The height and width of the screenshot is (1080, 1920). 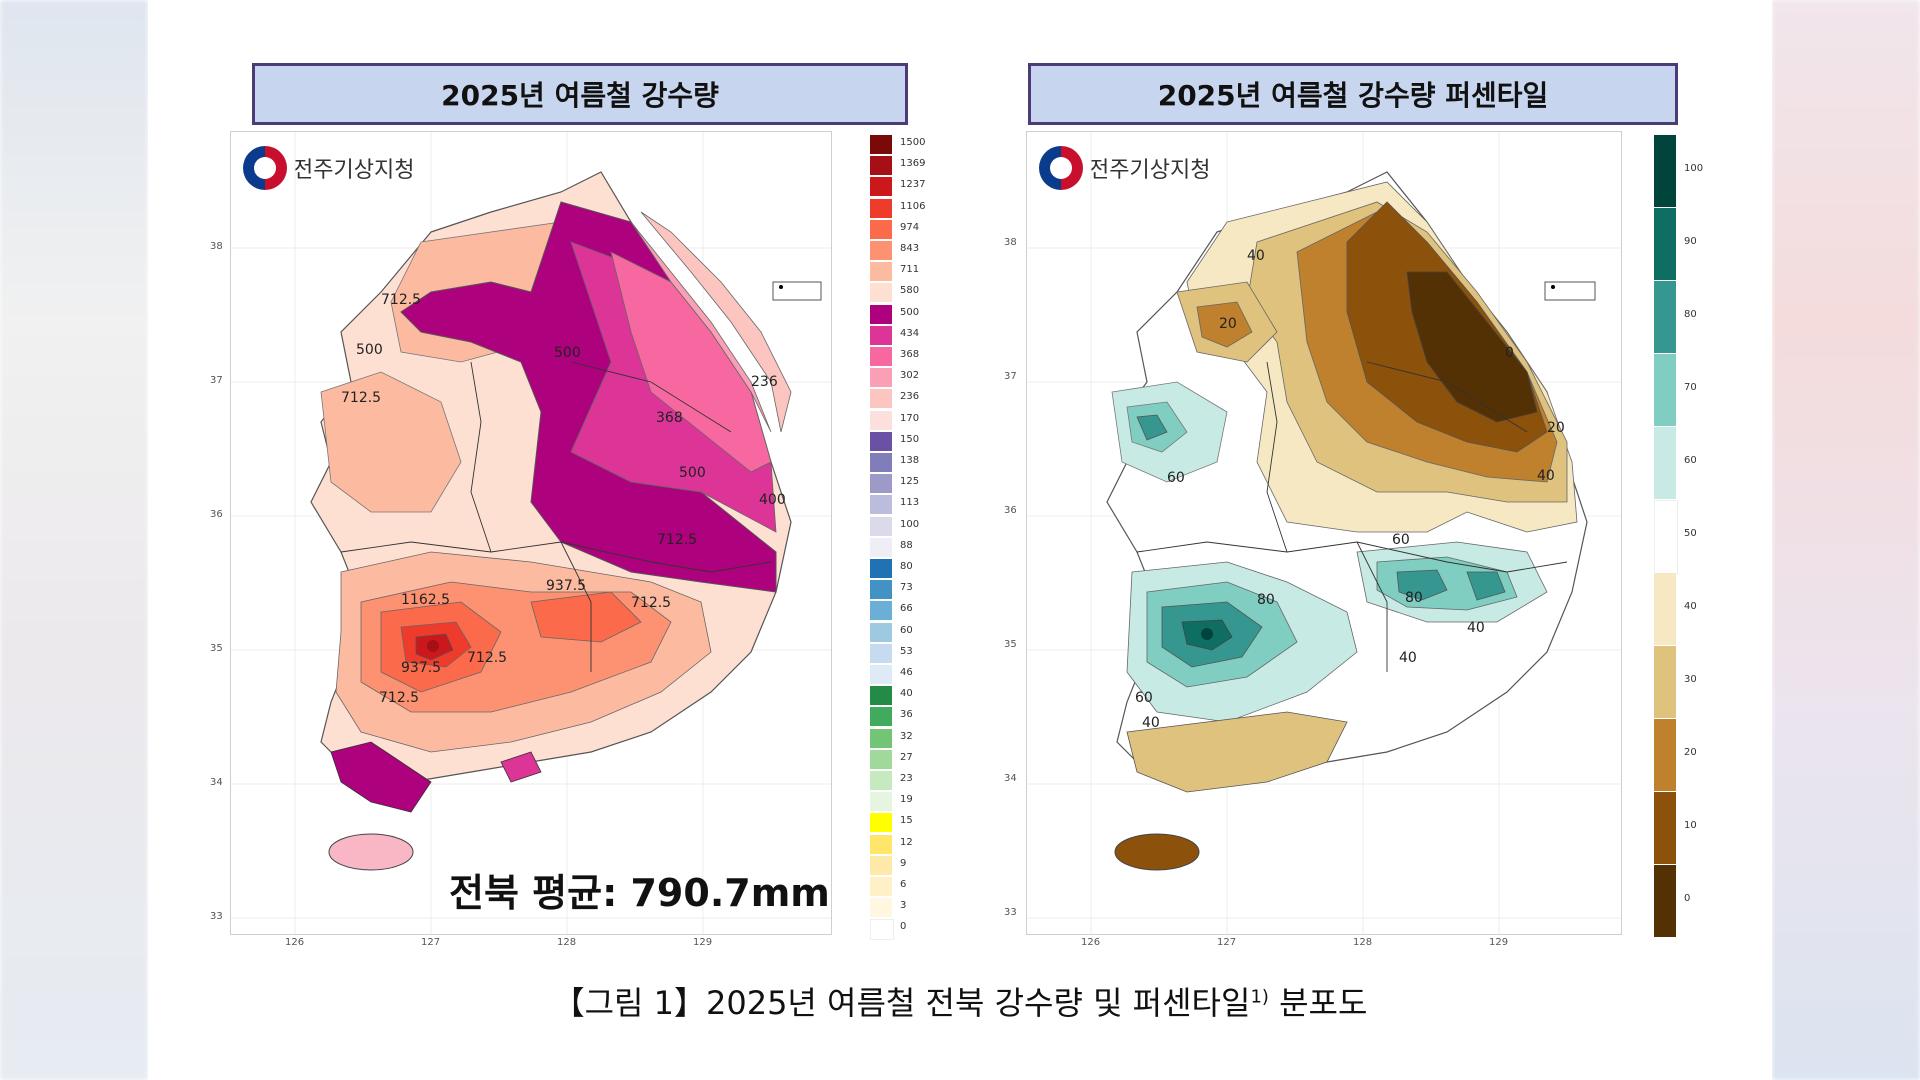 What do you see at coordinates (1499, 942) in the screenshot?
I see `lon-tick: 129` at bounding box center [1499, 942].